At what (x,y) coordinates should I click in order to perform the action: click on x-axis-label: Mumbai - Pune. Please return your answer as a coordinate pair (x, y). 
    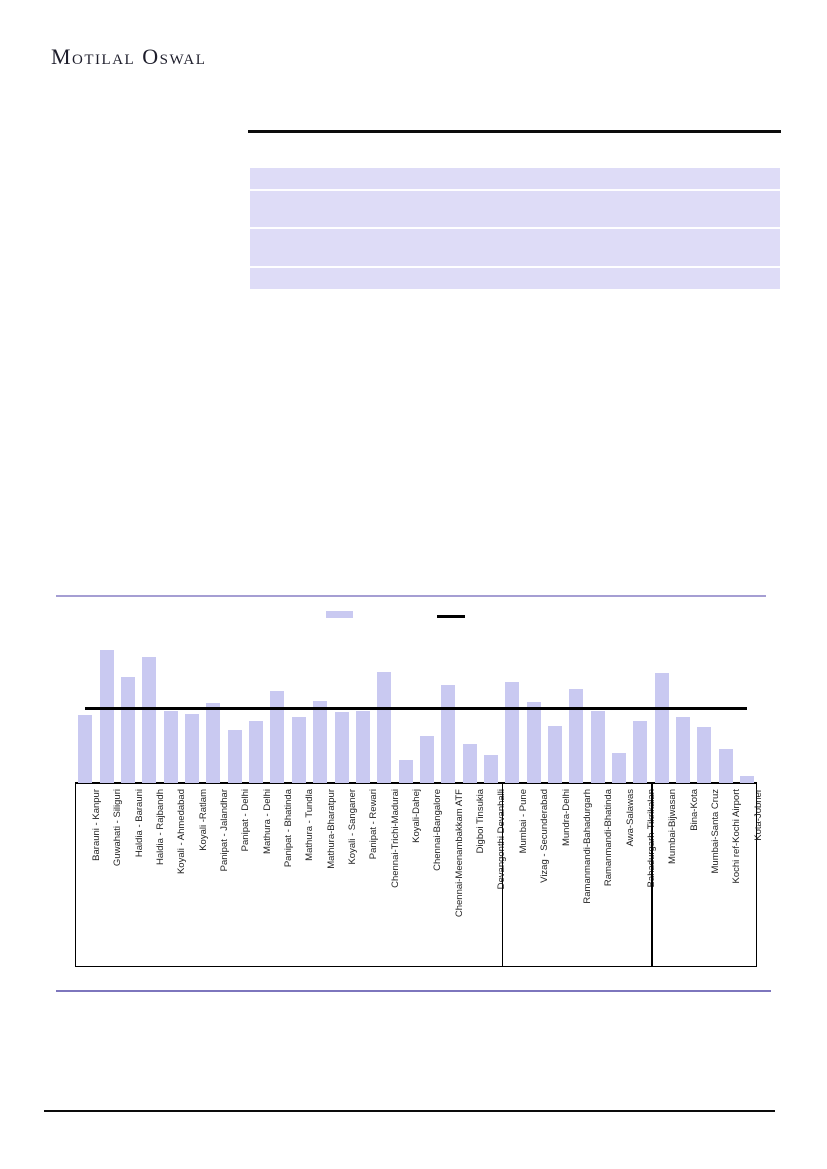
    Looking at the image, I should click on (523, 821).